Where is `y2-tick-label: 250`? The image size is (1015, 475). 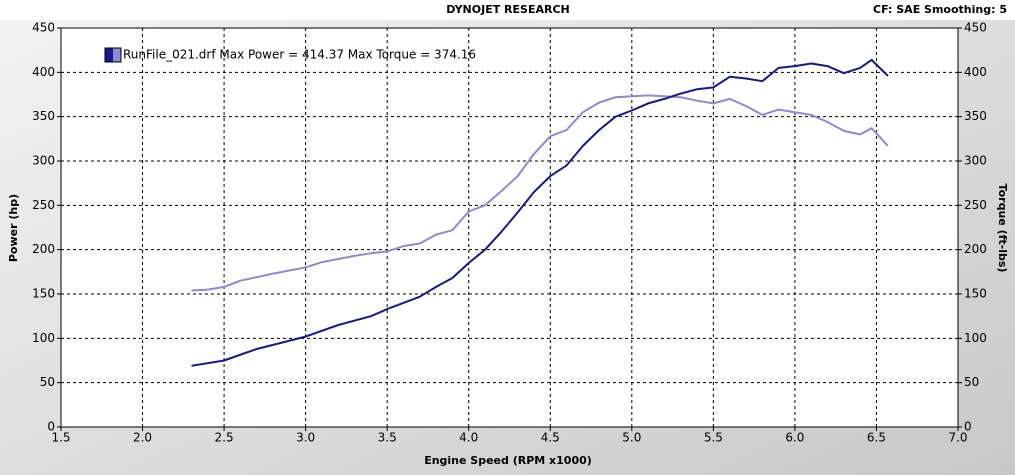
y2-tick-label: 250 is located at coordinates (975, 205).